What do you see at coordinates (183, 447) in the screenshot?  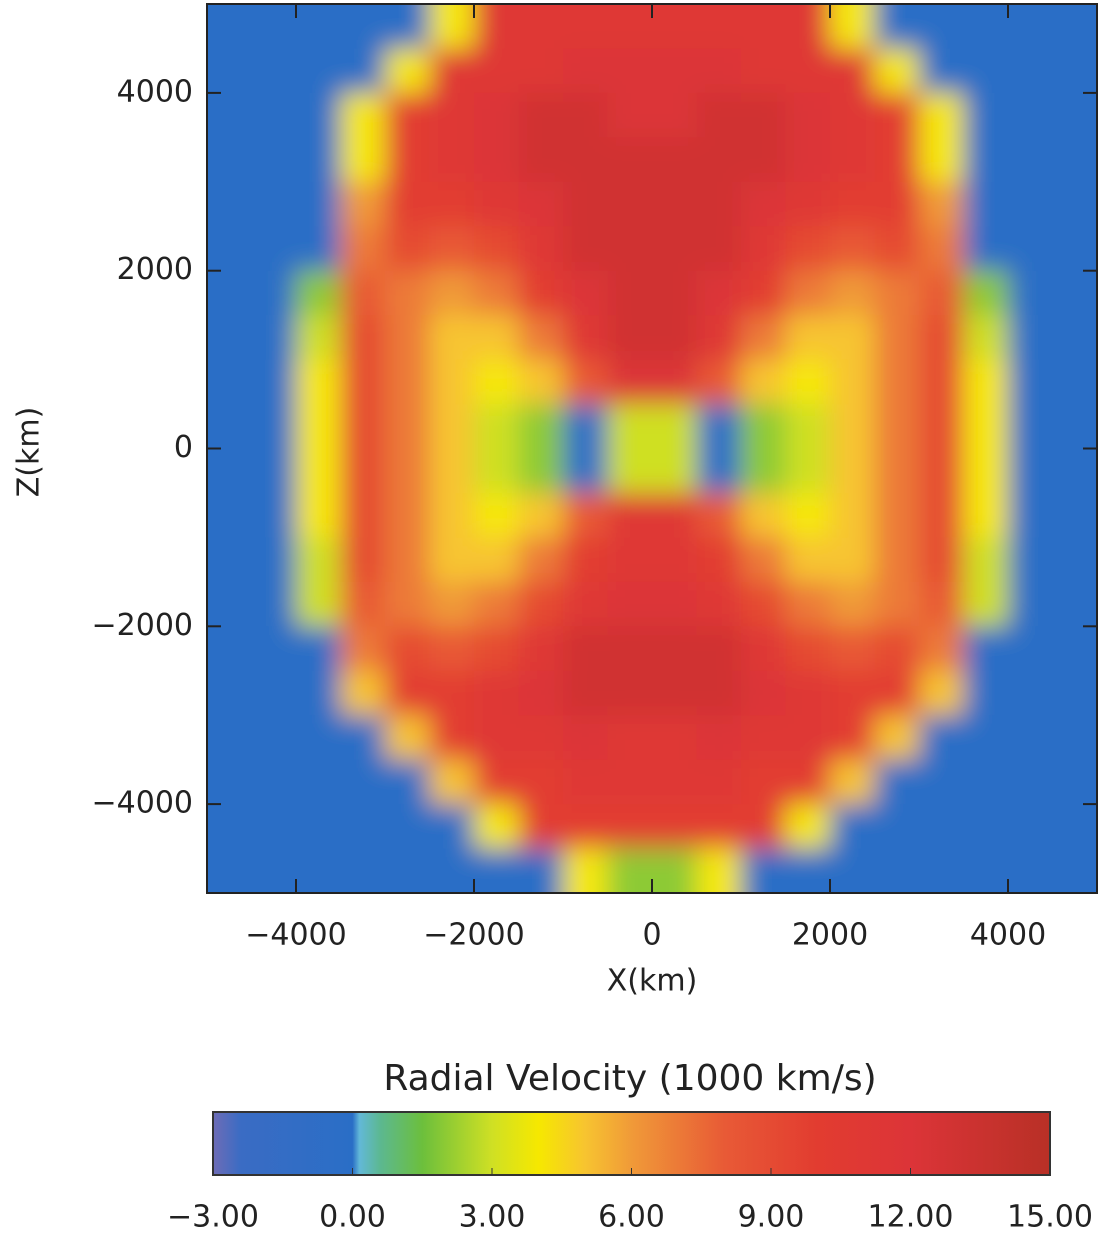 I see `y-tick-label: 0` at bounding box center [183, 447].